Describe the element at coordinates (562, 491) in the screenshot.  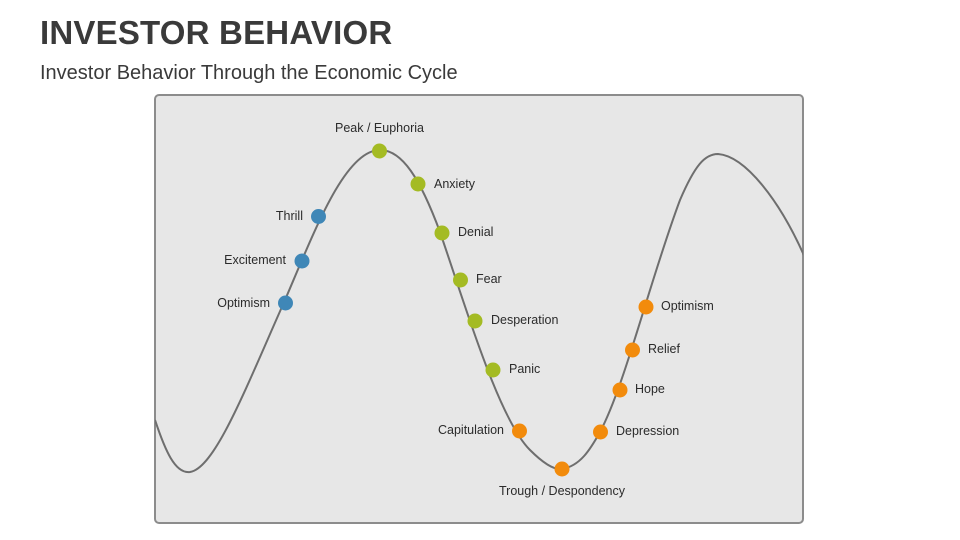
I see `stage-label: Trough / Despondency` at that location.